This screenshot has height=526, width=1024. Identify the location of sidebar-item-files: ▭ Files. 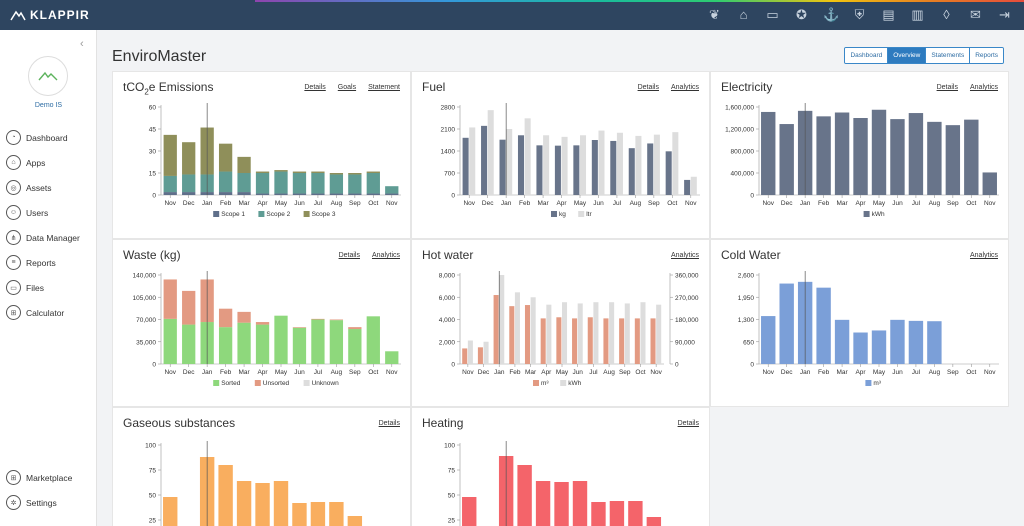
(43, 287).